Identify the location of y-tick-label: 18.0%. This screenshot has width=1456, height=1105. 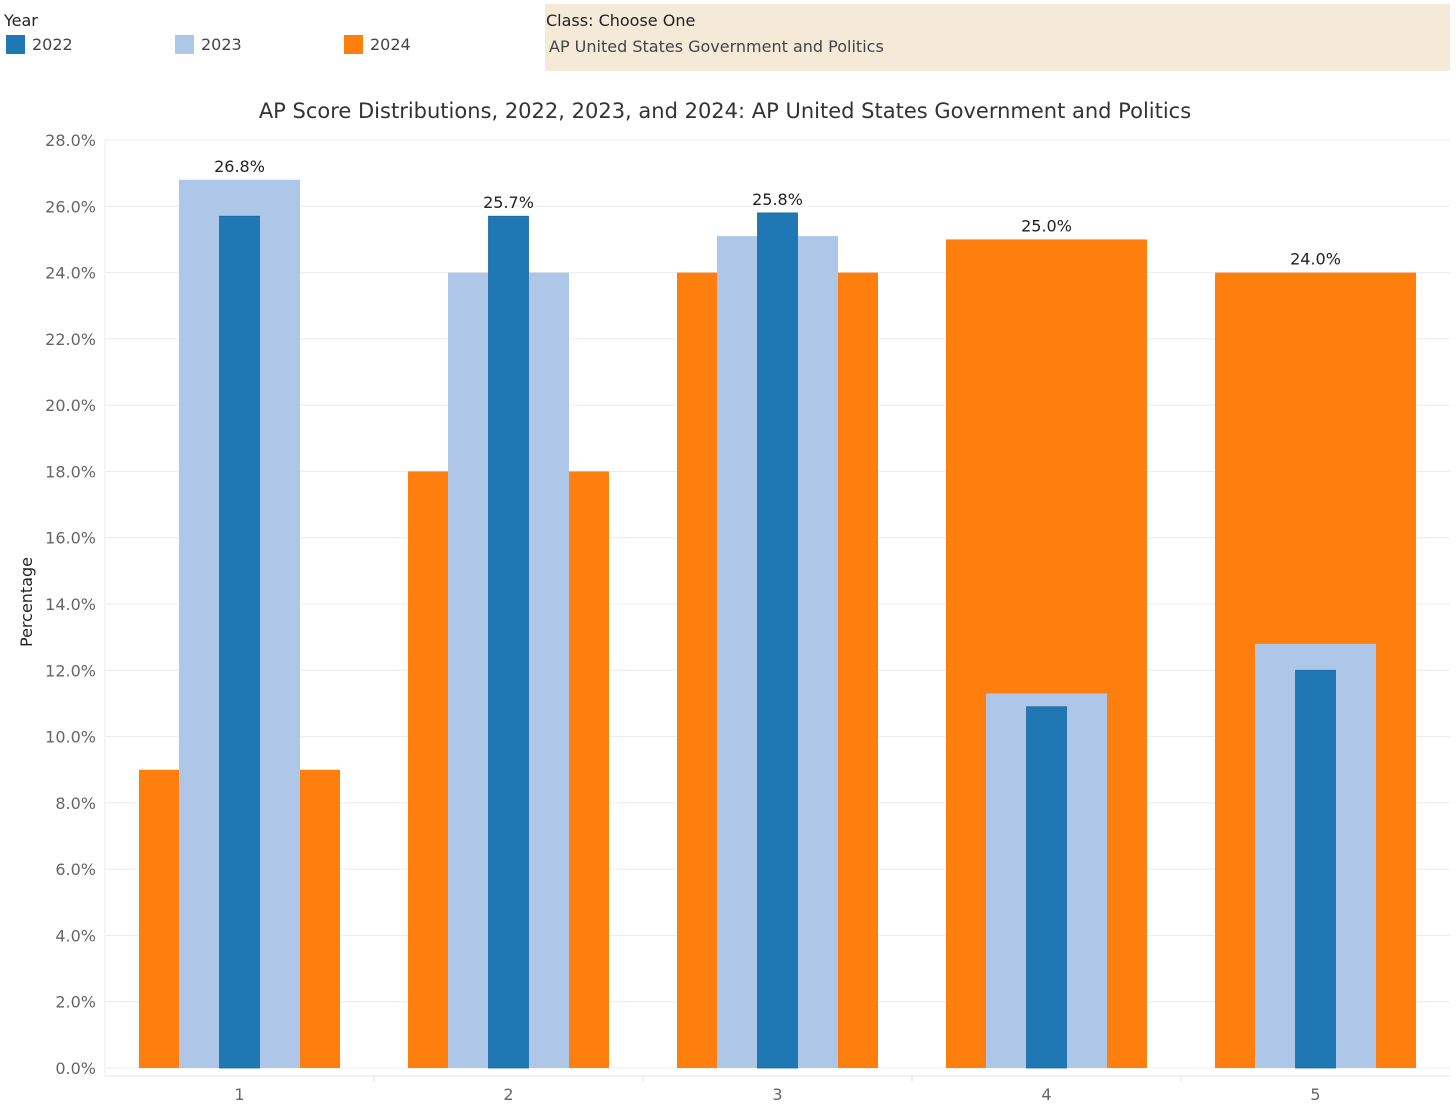
(70, 471).